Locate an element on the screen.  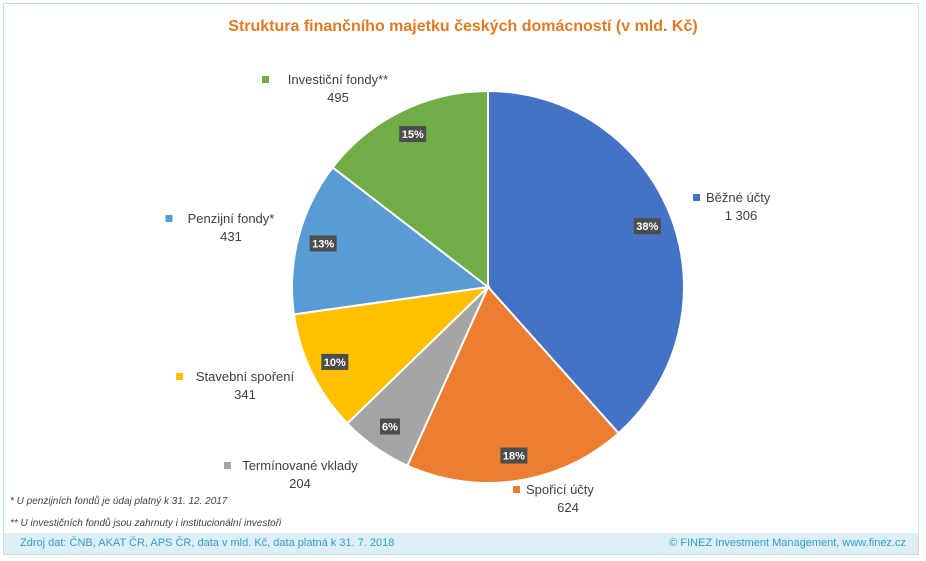
percent-label-4: 10% is located at coordinates (335, 361).